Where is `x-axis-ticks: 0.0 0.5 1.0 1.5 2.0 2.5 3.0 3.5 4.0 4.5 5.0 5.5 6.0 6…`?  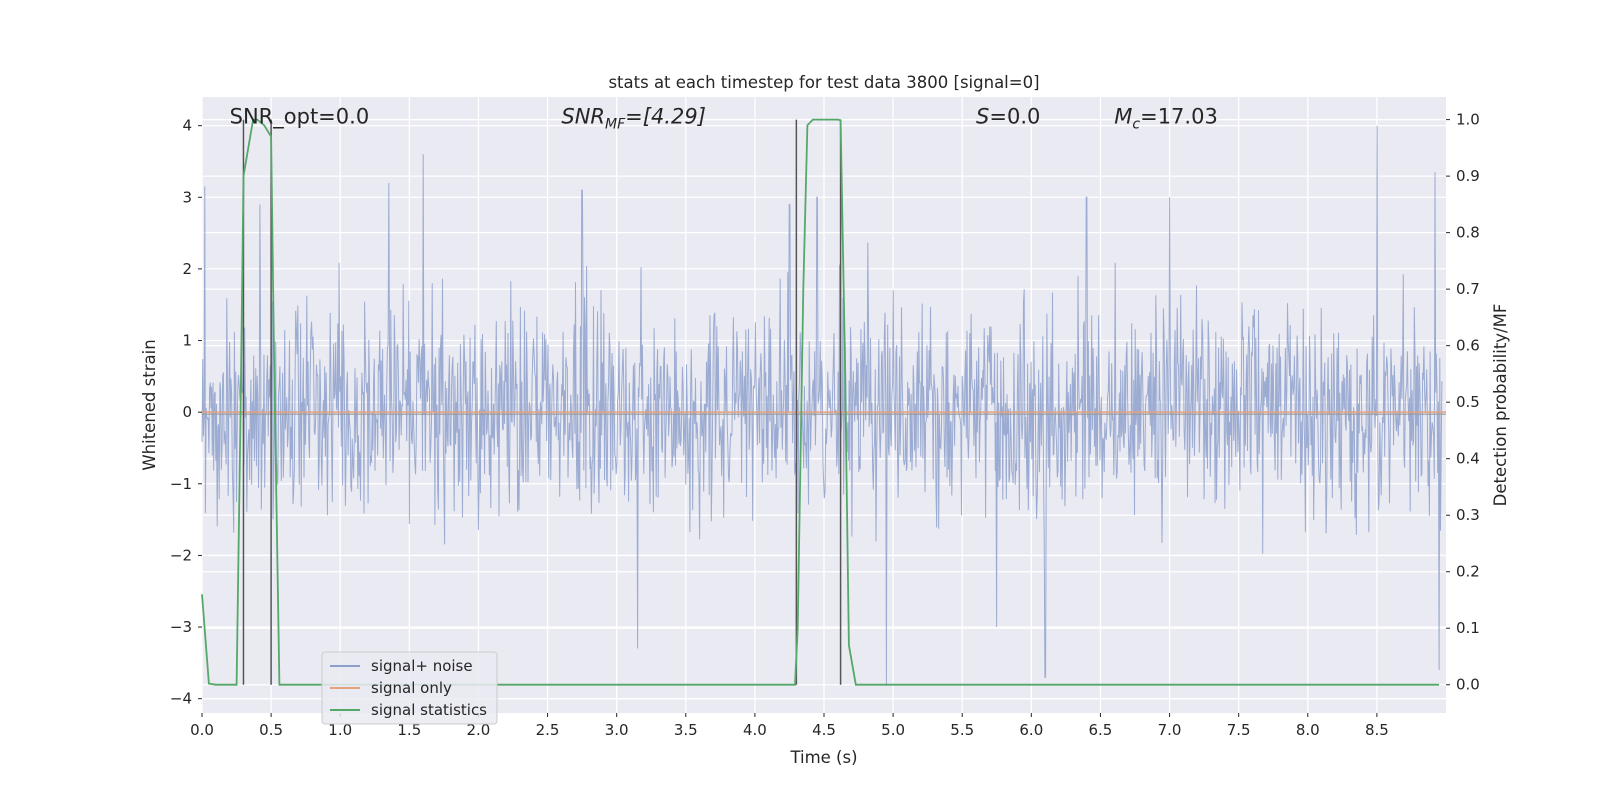 x-axis-ticks: 0.0 0.5 1.0 1.5 2.0 2.5 3.0 3.5 4.0 4.5 5.0 5.5 6.0 6… is located at coordinates (789, 726).